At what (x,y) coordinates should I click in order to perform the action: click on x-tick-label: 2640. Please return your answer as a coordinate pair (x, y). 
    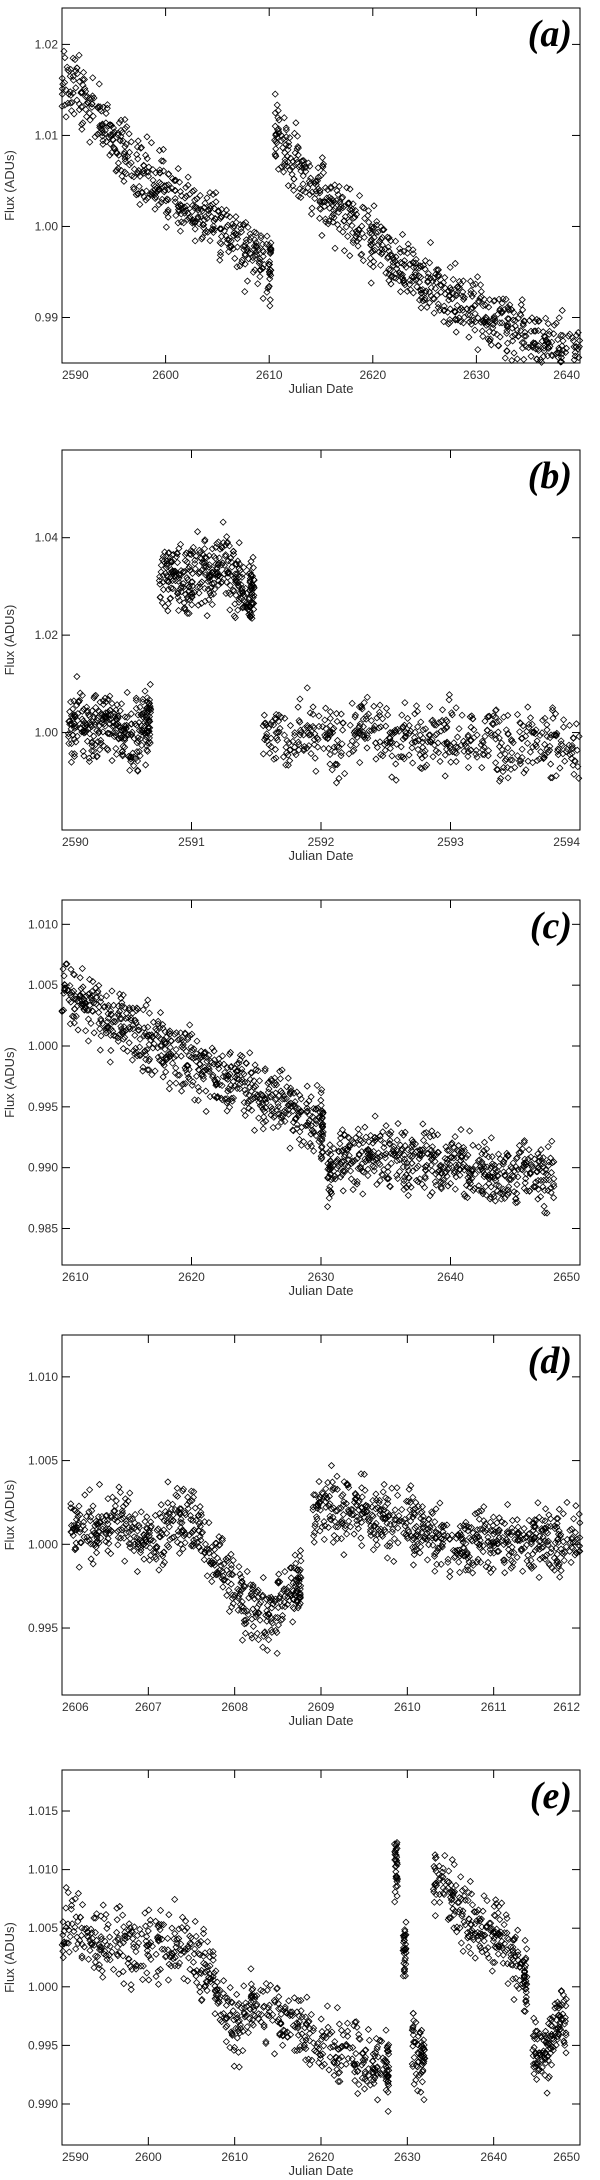
    Looking at the image, I should click on (450, 1277).